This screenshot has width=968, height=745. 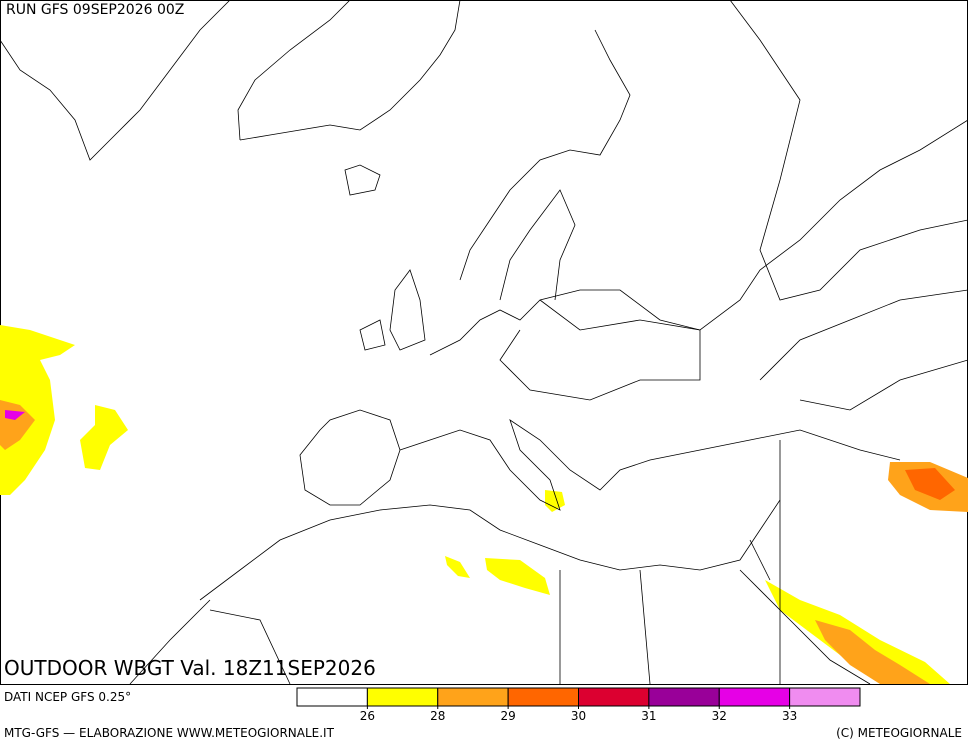 What do you see at coordinates (367, 716) in the screenshot?
I see `legend-tick-label: 26` at bounding box center [367, 716].